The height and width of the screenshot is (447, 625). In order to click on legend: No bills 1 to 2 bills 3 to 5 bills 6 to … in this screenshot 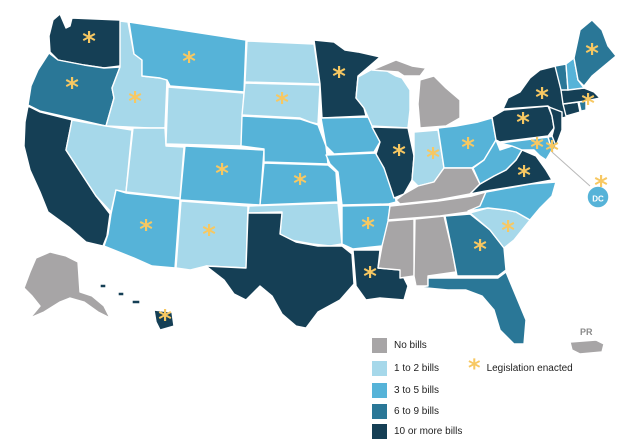, I will do `click(497, 389)`.